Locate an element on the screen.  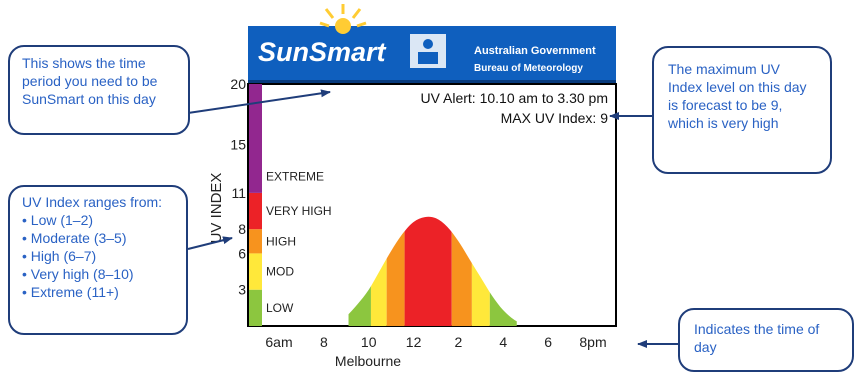
scale-segment-low is located at coordinates (255, 307).